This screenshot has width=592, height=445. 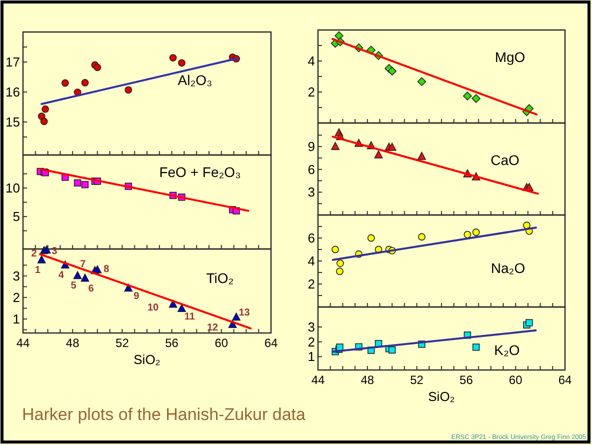 What do you see at coordinates (190, 317) in the screenshot?
I see `annotation: 11` at bounding box center [190, 317].